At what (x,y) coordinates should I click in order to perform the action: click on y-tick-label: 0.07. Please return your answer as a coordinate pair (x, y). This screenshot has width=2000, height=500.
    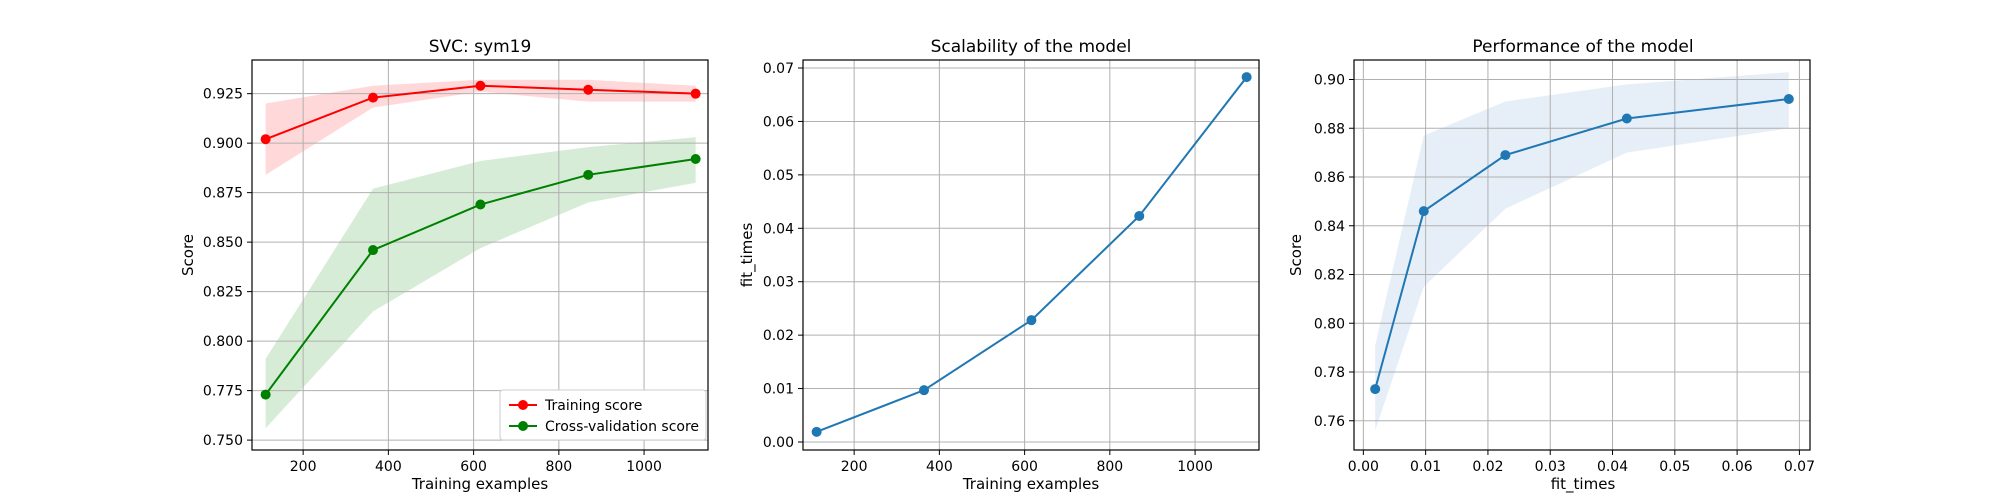
    Looking at the image, I should click on (778, 69).